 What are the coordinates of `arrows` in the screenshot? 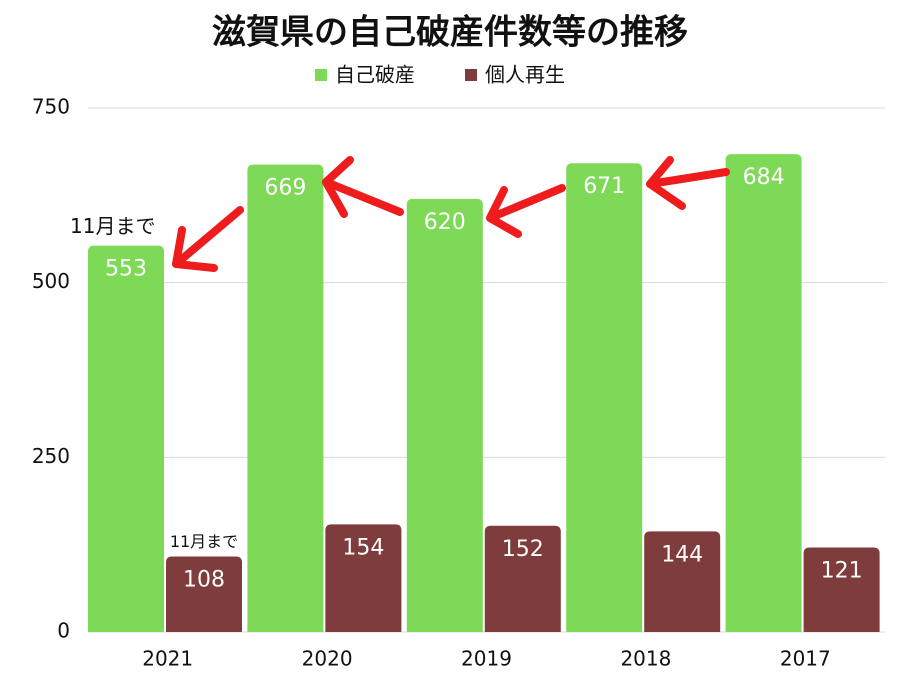 It's located at (451, 214).